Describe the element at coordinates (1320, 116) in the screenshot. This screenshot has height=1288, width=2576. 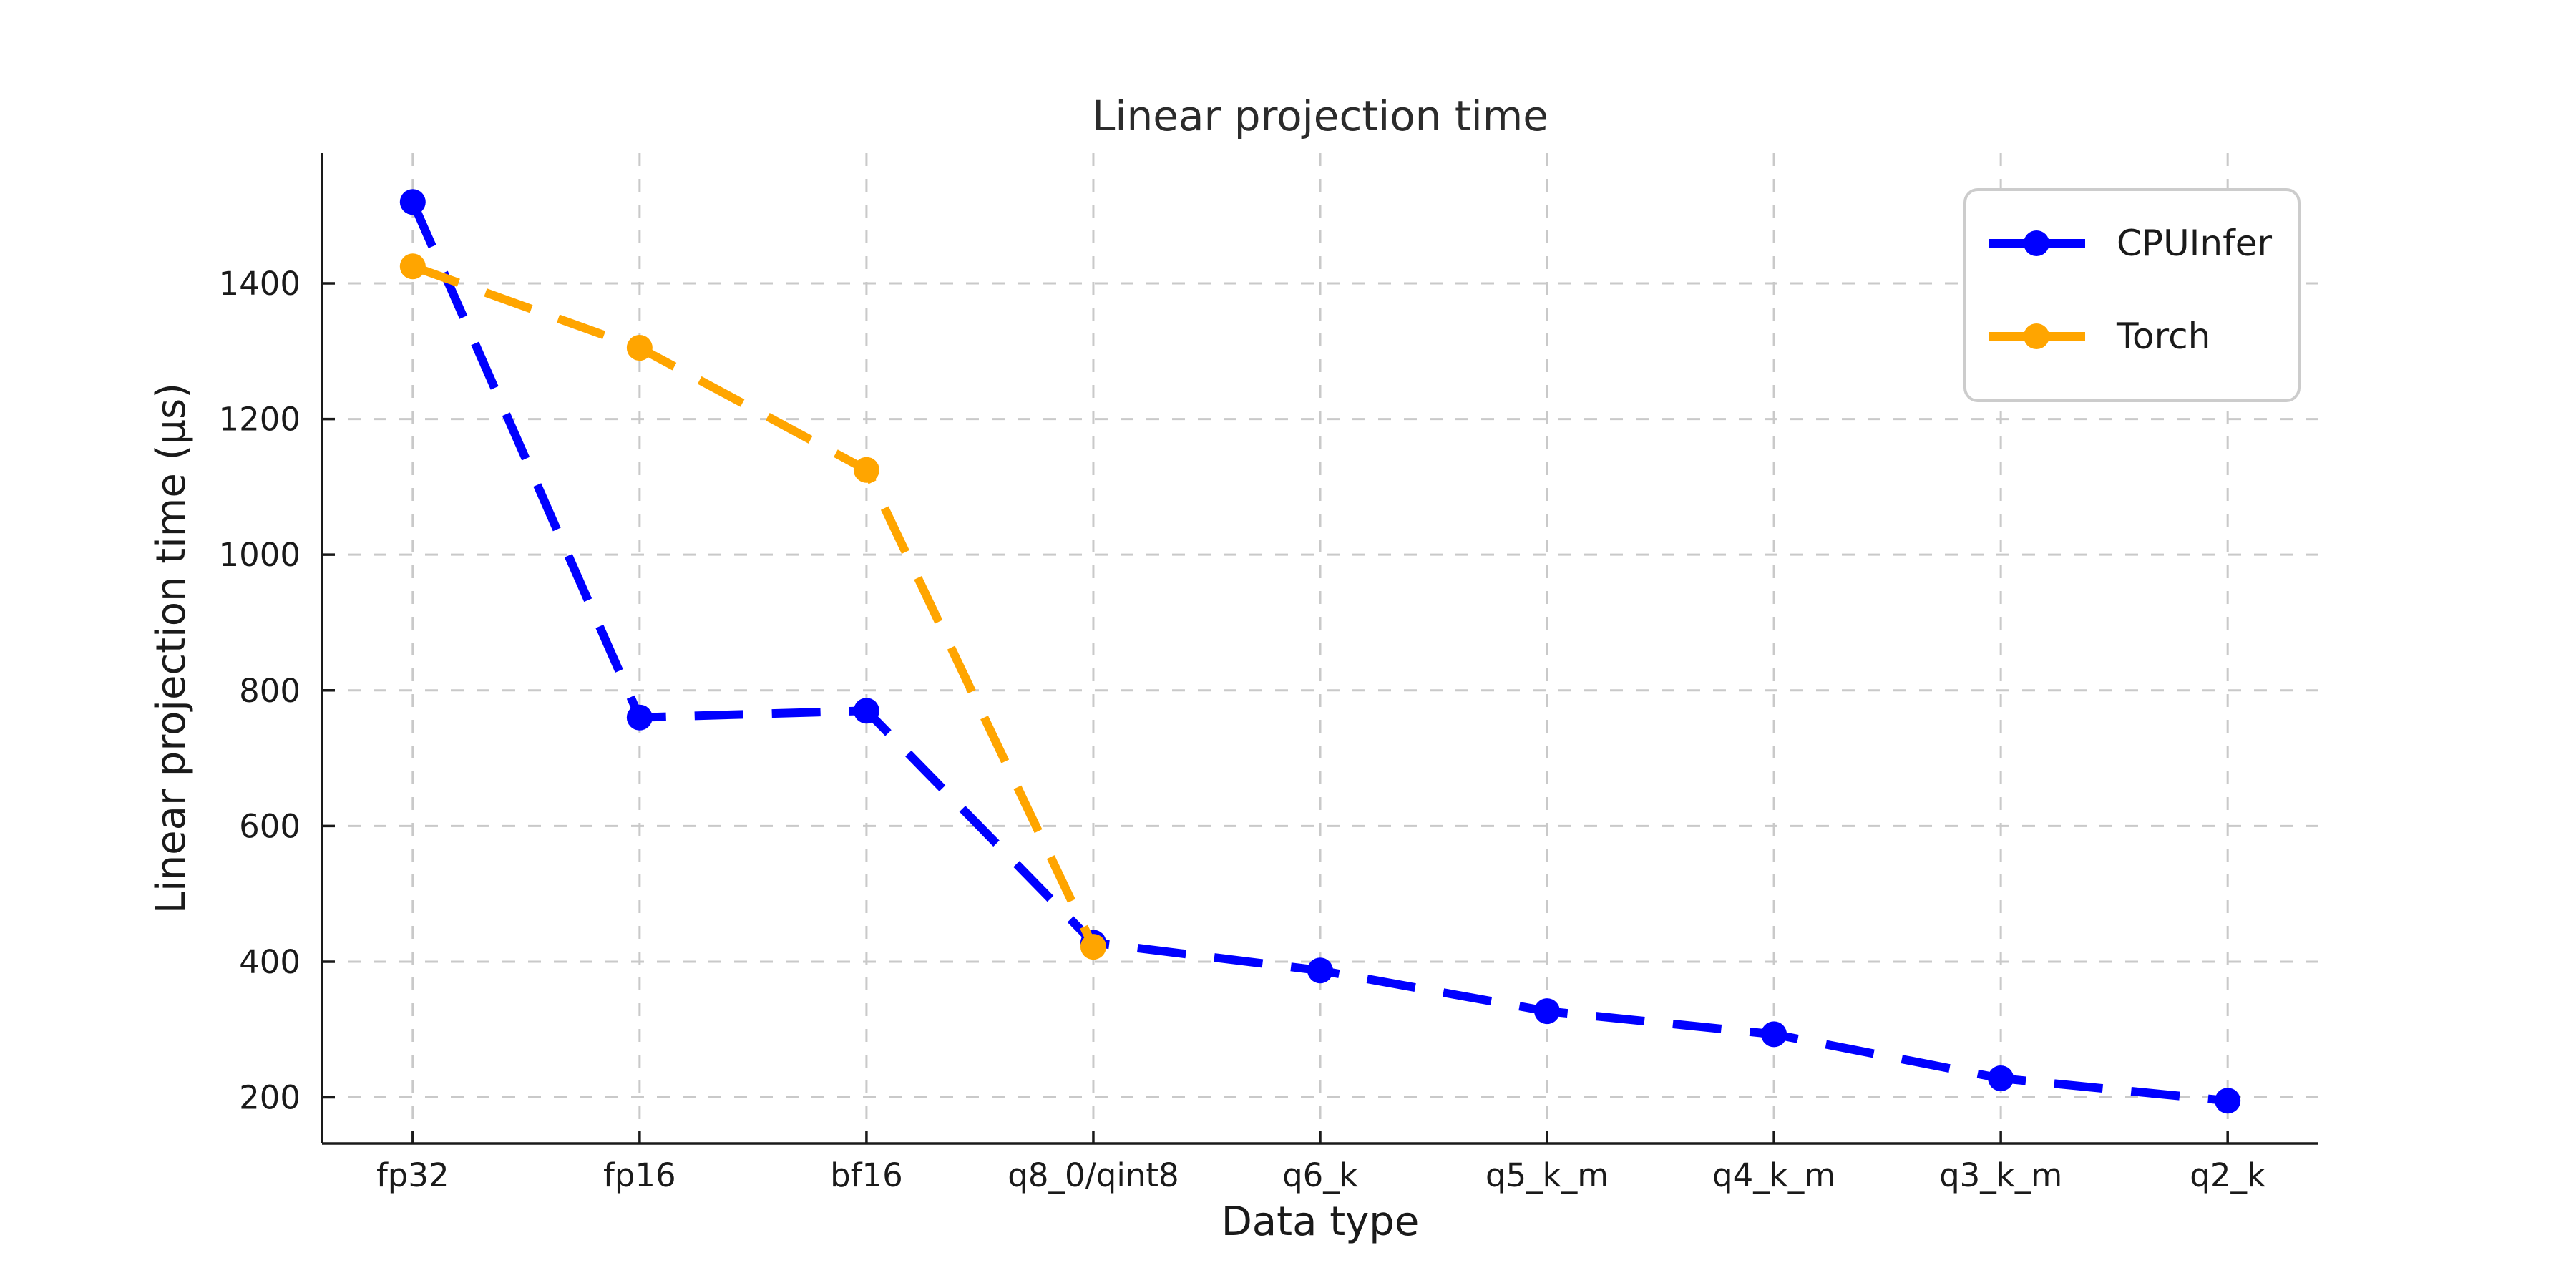
I see `chart-title: Linear projection time` at that location.